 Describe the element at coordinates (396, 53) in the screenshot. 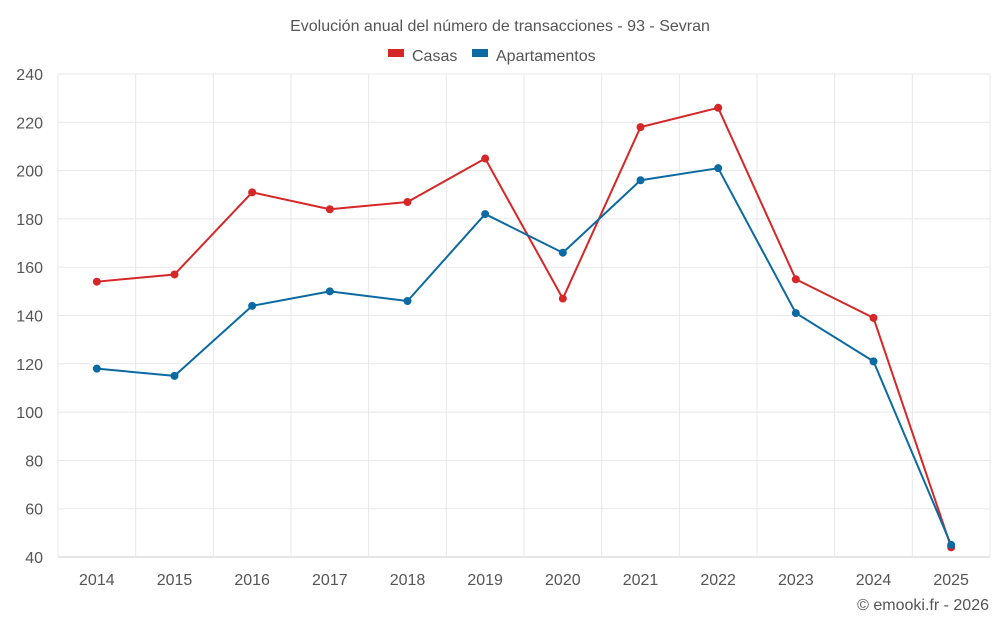

I see `legend-swatch-casas` at that location.